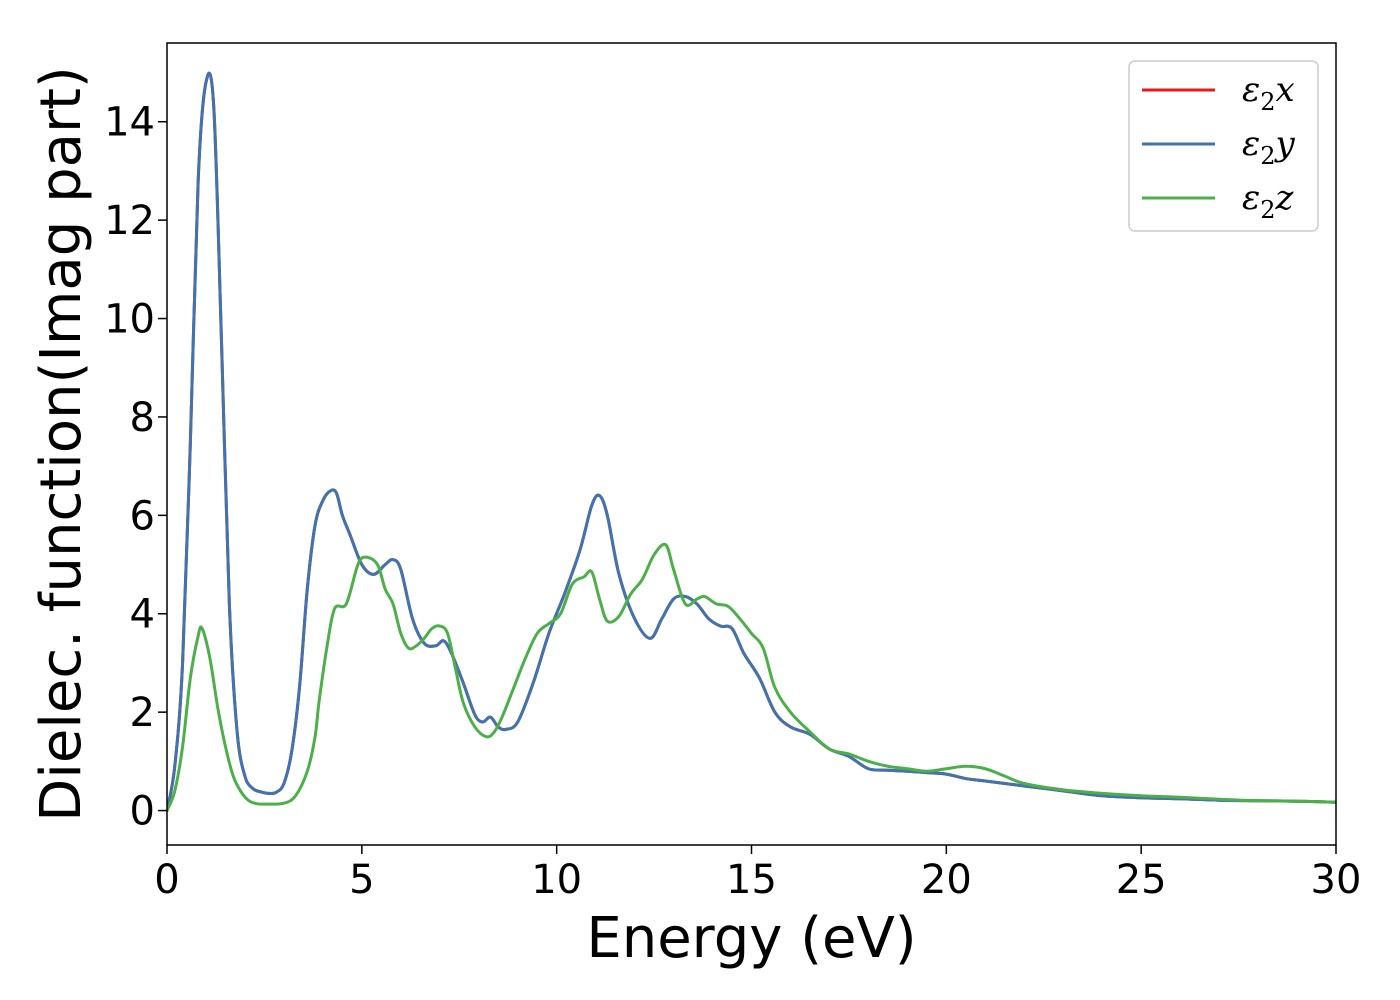  What do you see at coordinates (1268, 93) in the screenshot?
I see `legend-label-1: ε2x` at bounding box center [1268, 93].